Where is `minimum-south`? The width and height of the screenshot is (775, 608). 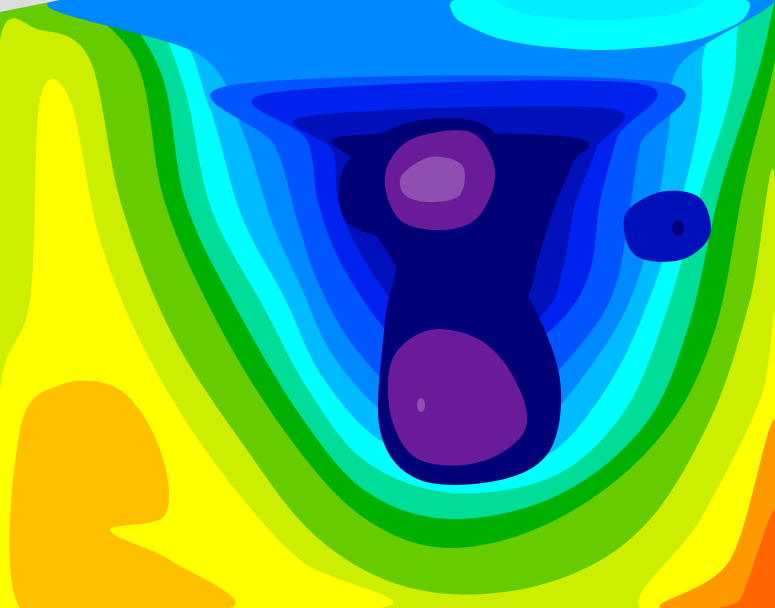
minimum-south is located at coordinates (457, 397).